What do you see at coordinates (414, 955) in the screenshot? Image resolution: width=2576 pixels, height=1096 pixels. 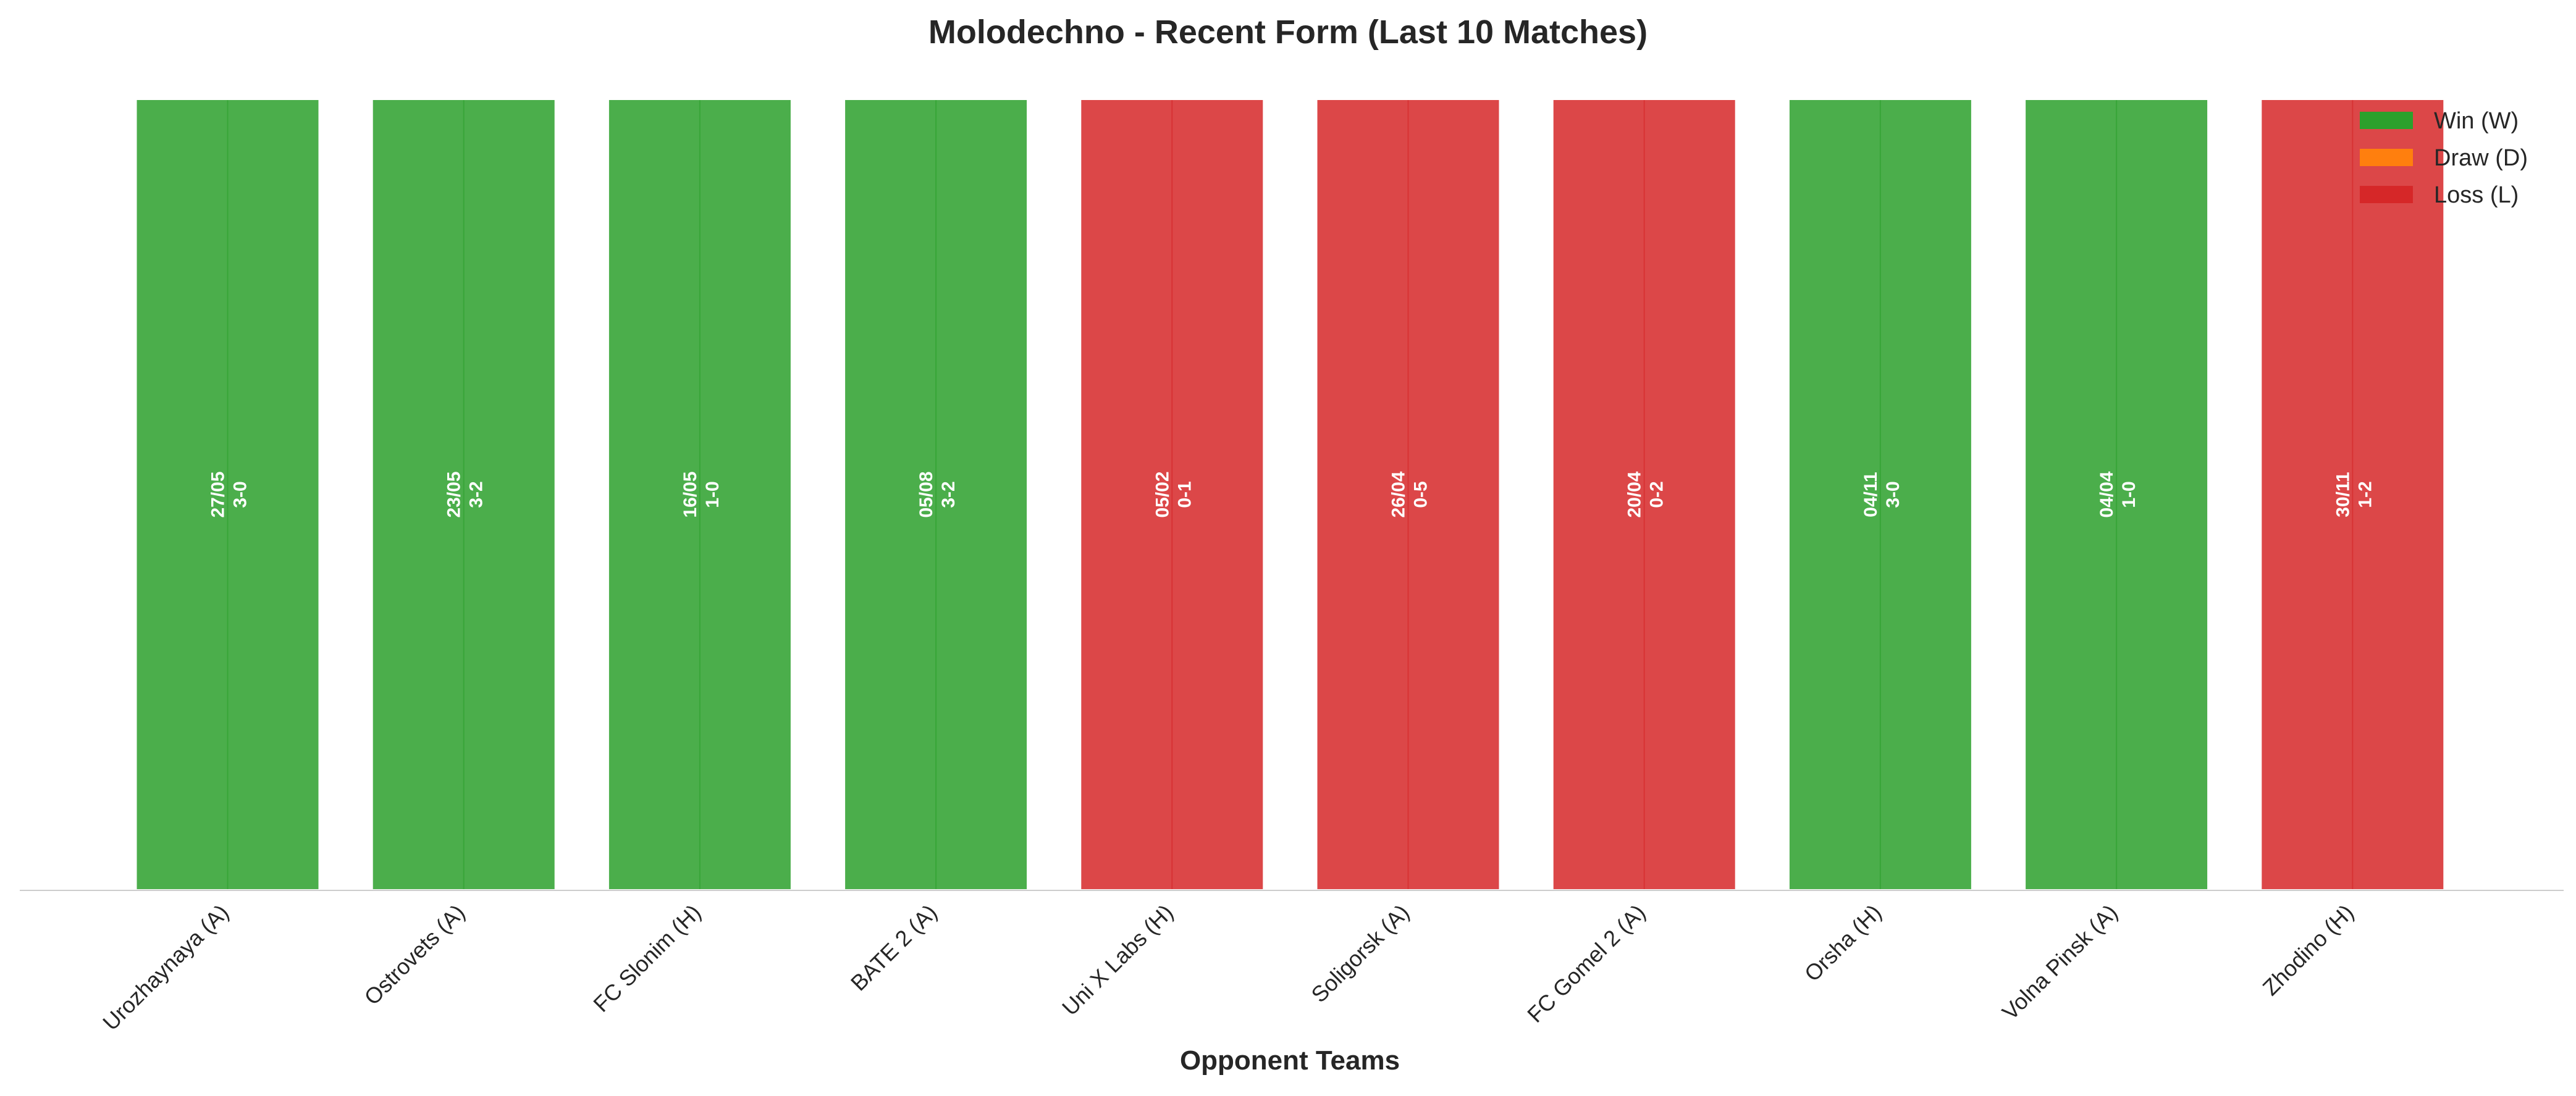 I see `x-tick-label: Ostrovets (A)` at bounding box center [414, 955].